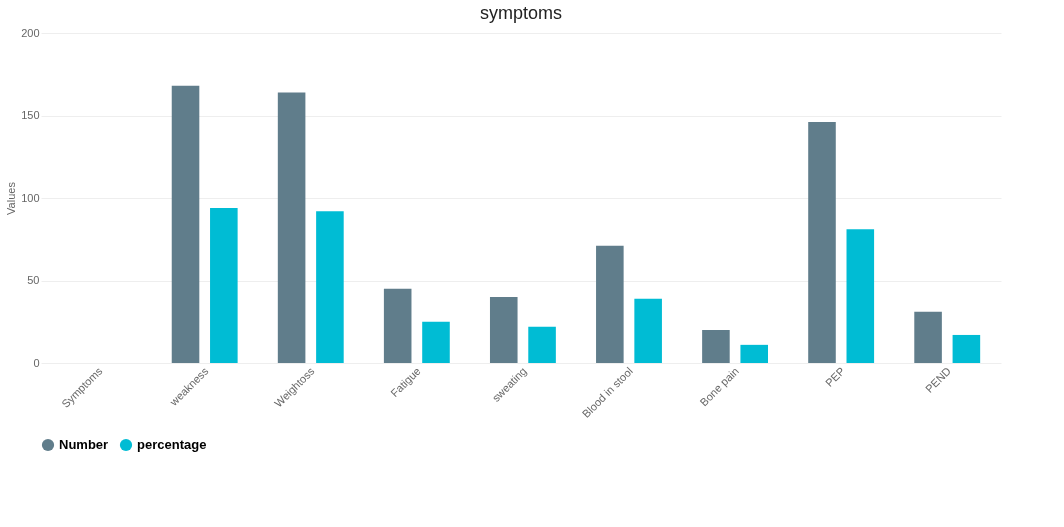  I want to click on y-tick-label: 0, so click(36, 362).